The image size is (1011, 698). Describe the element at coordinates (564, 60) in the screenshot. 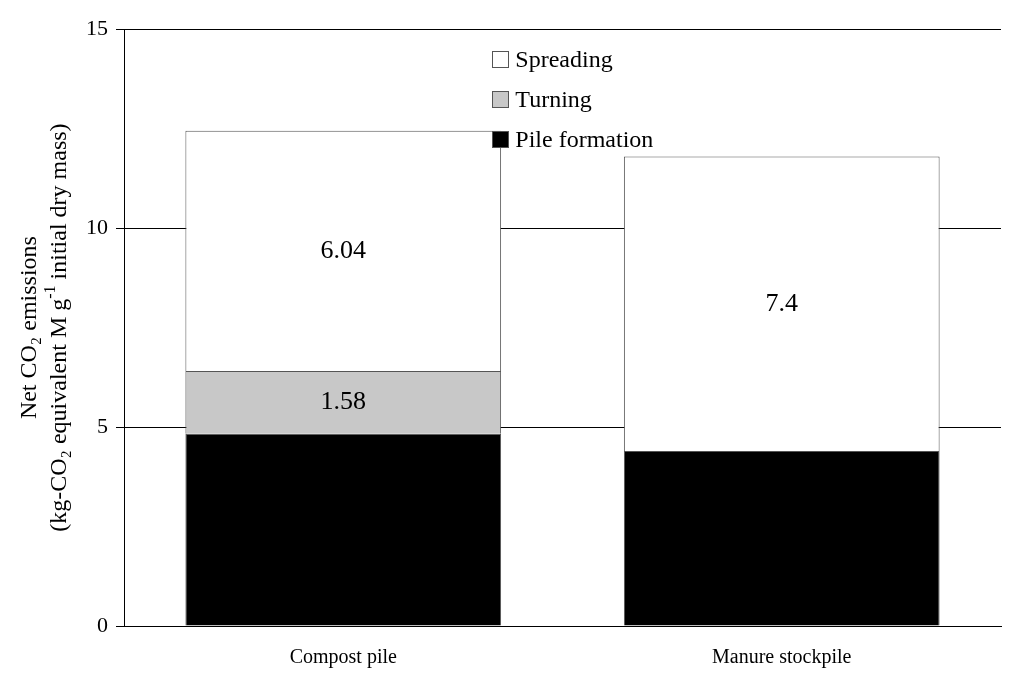

I see `text: Spreading` at that location.